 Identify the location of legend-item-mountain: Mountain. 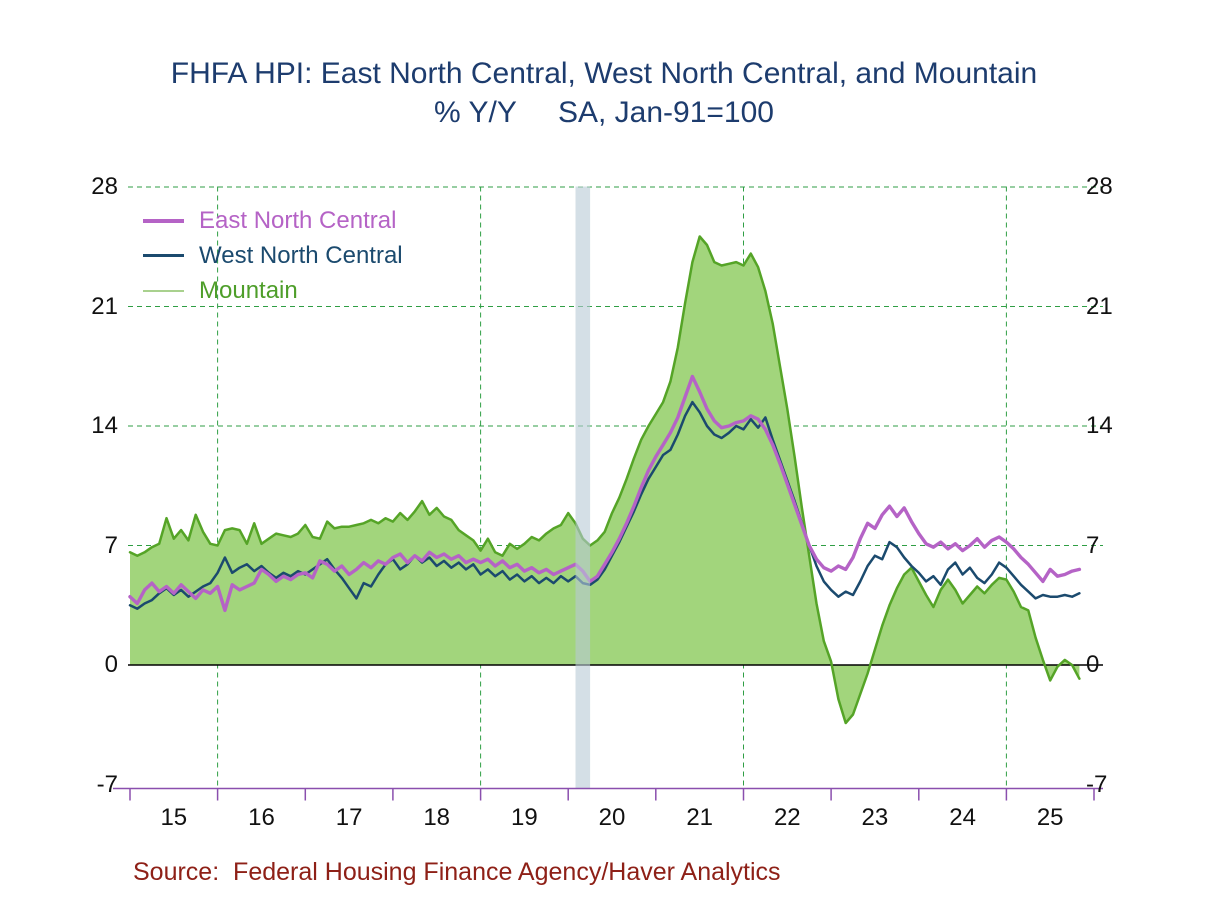
(273, 290).